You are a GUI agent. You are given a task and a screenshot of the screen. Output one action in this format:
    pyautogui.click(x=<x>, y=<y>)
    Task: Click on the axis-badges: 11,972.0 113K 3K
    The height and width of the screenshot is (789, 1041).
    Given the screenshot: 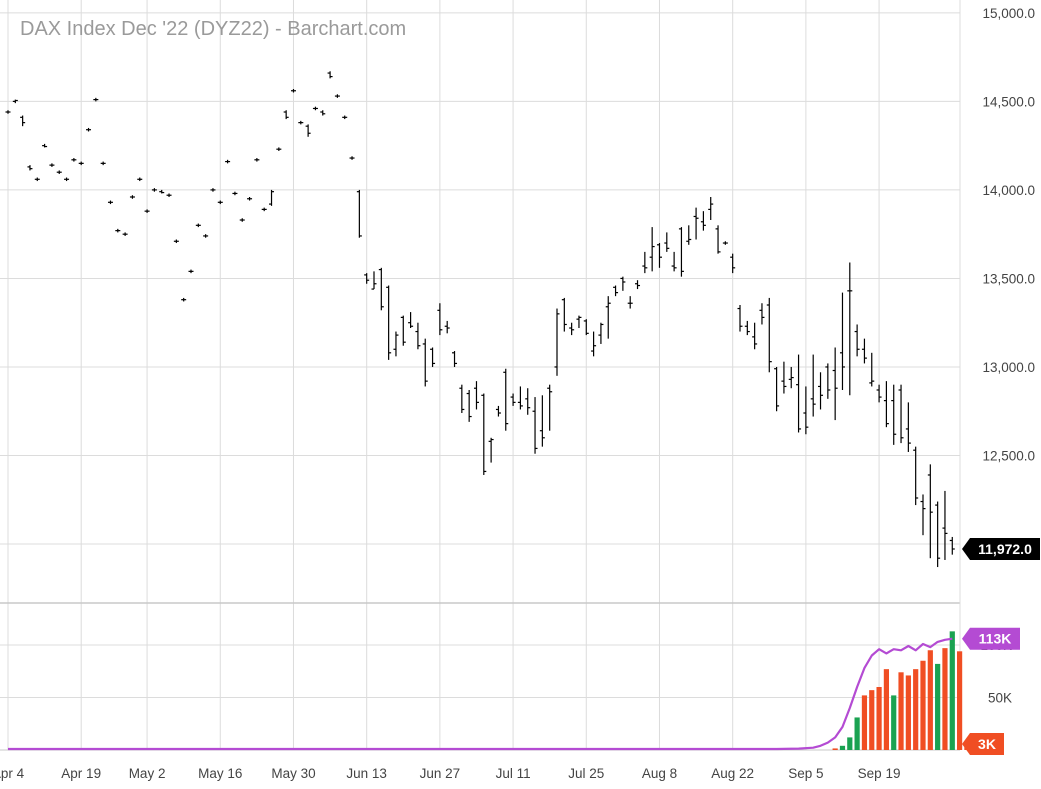 What is the action you would take?
    pyautogui.click(x=1001, y=646)
    